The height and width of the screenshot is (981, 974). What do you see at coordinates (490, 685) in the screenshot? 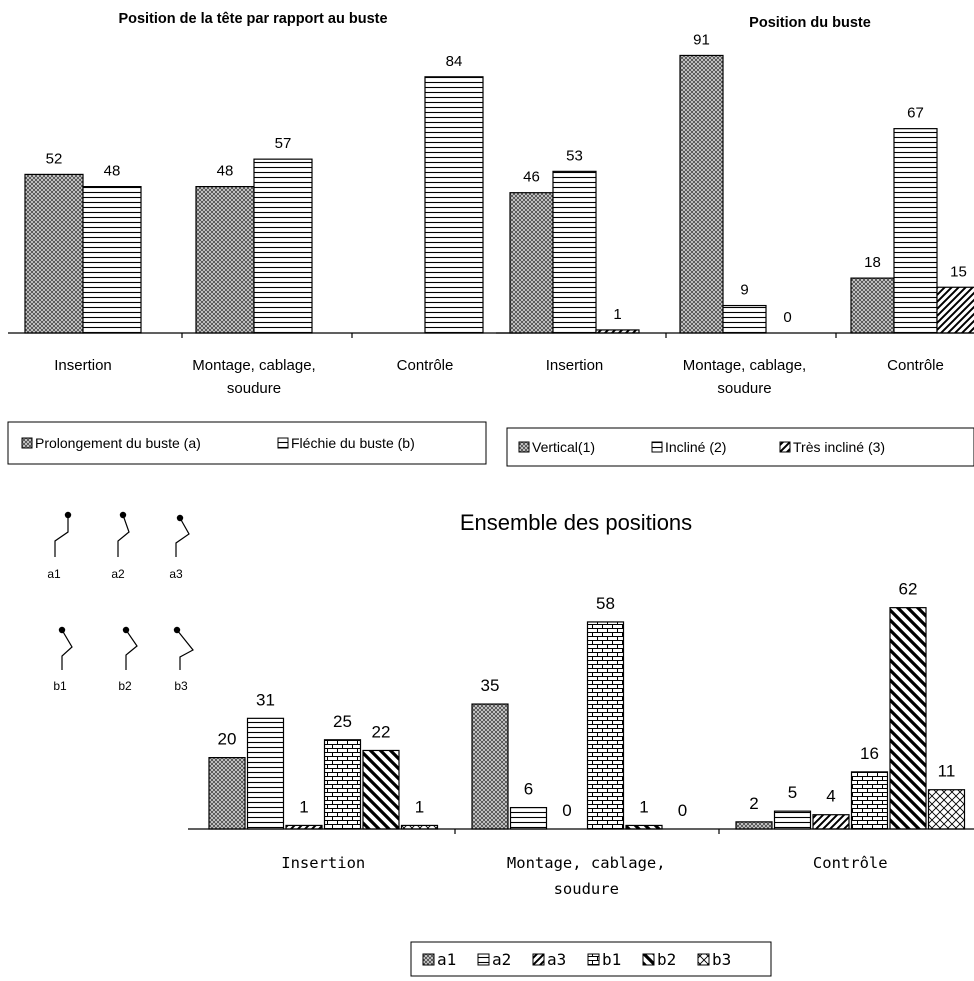
I see `data-label: 35` at bounding box center [490, 685].